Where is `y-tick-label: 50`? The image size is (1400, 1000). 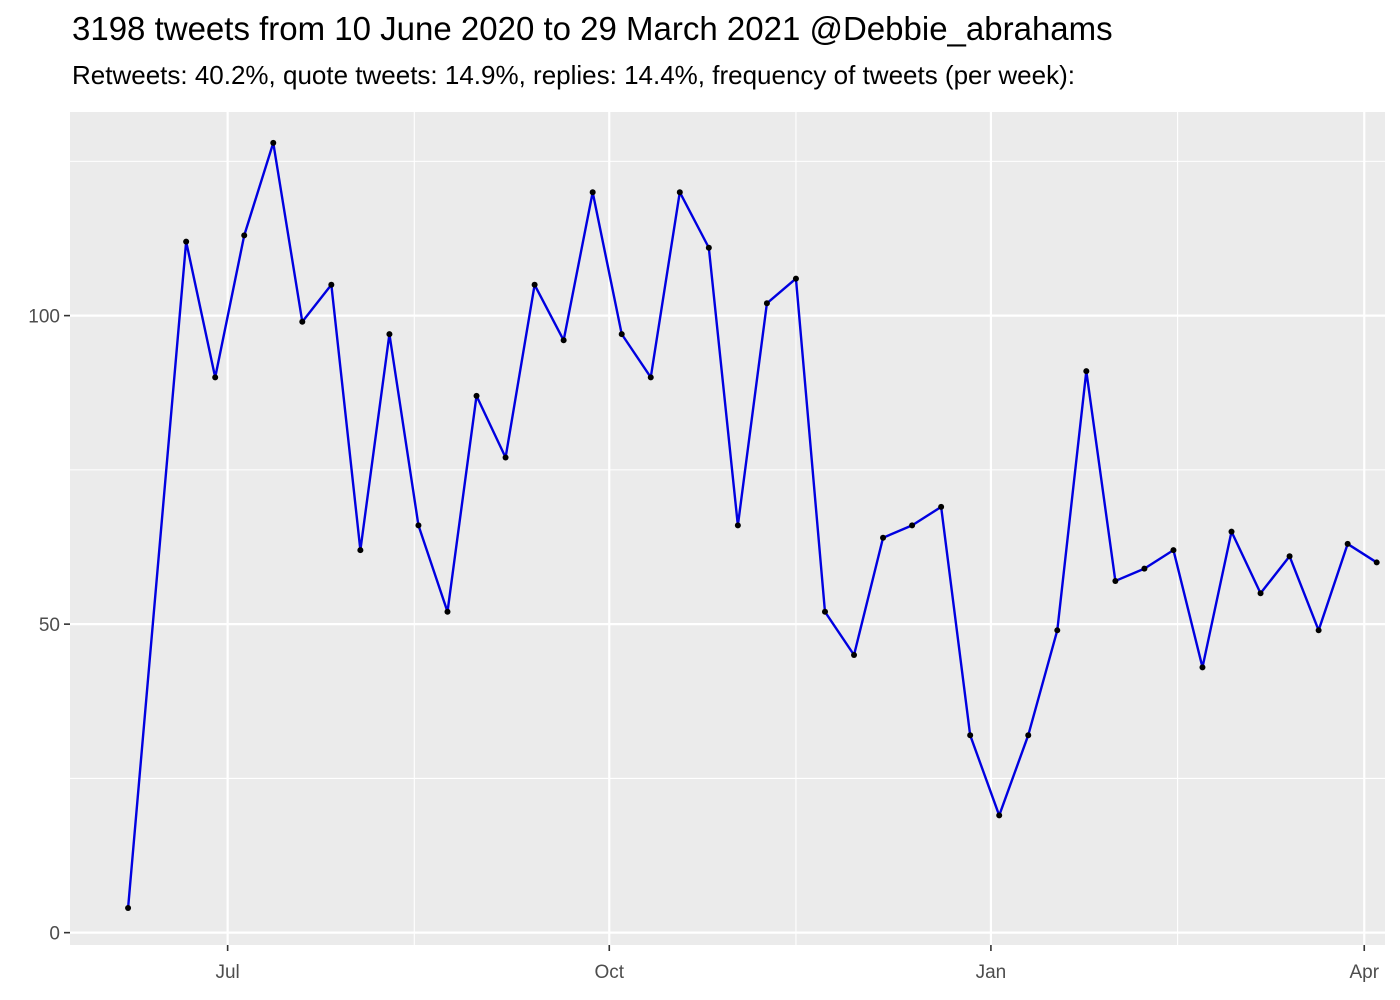
y-tick-label: 50 is located at coordinates (49, 625).